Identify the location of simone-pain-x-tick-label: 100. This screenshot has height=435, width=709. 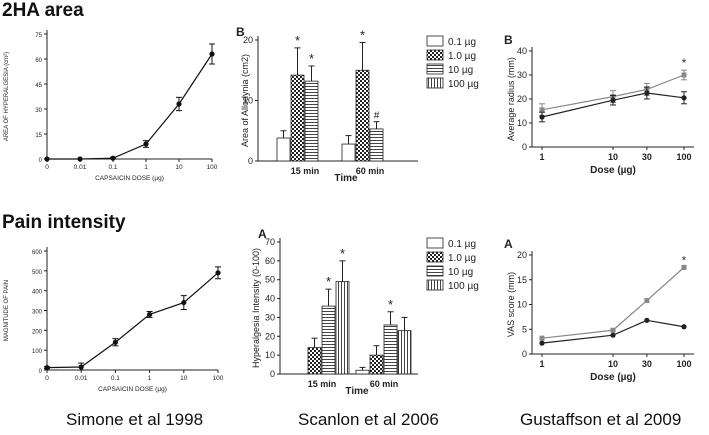
(218, 378).